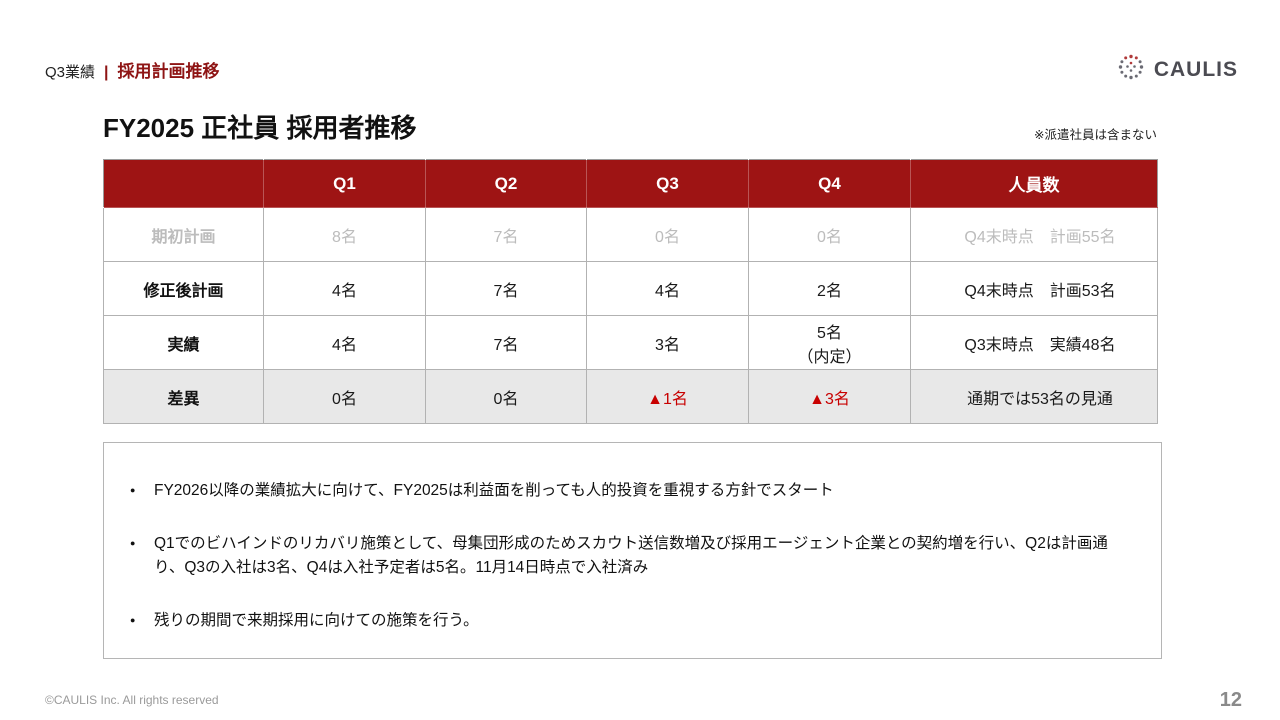 The image size is (1280, 720). Describe the element at coordinates (829, 288) in the screenshot. I see `cell-q4: 2名` at that location.